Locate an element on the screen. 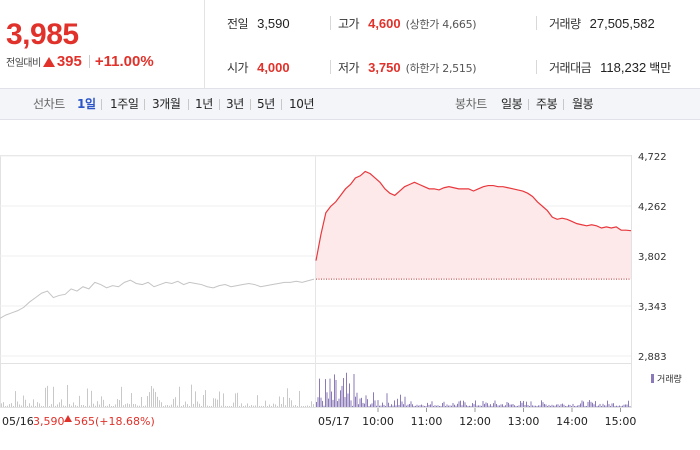 Image resolution: width=700 pixels, height=450 pixels. volume-legend-swatch is located at coordinates (652, 378).